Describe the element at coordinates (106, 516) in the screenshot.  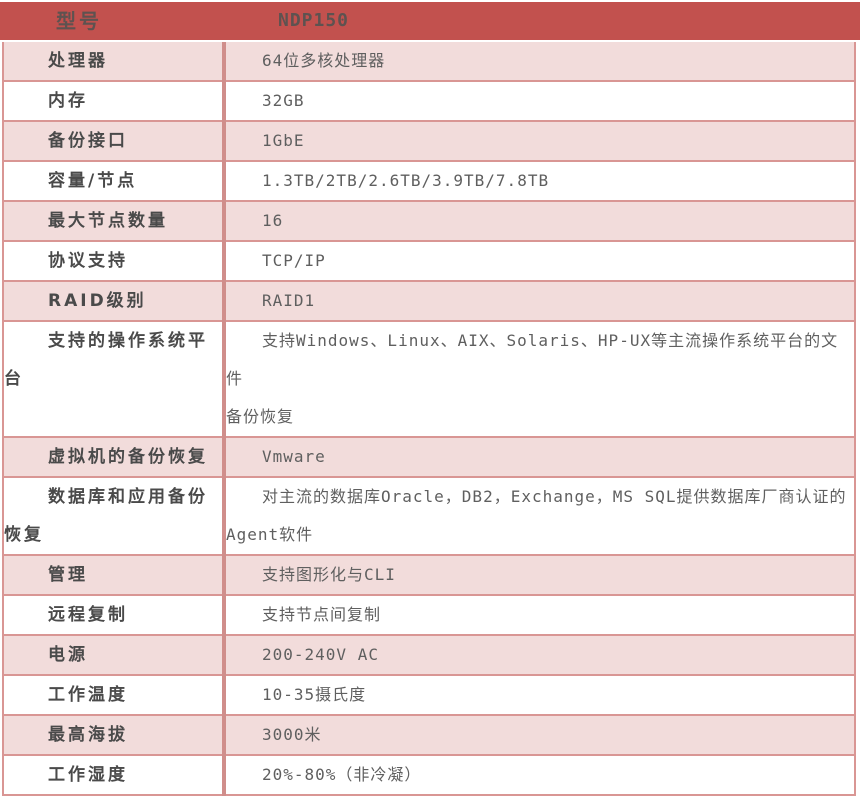
I see `spec-label: 数据库和应用备份 恢复` at that location.